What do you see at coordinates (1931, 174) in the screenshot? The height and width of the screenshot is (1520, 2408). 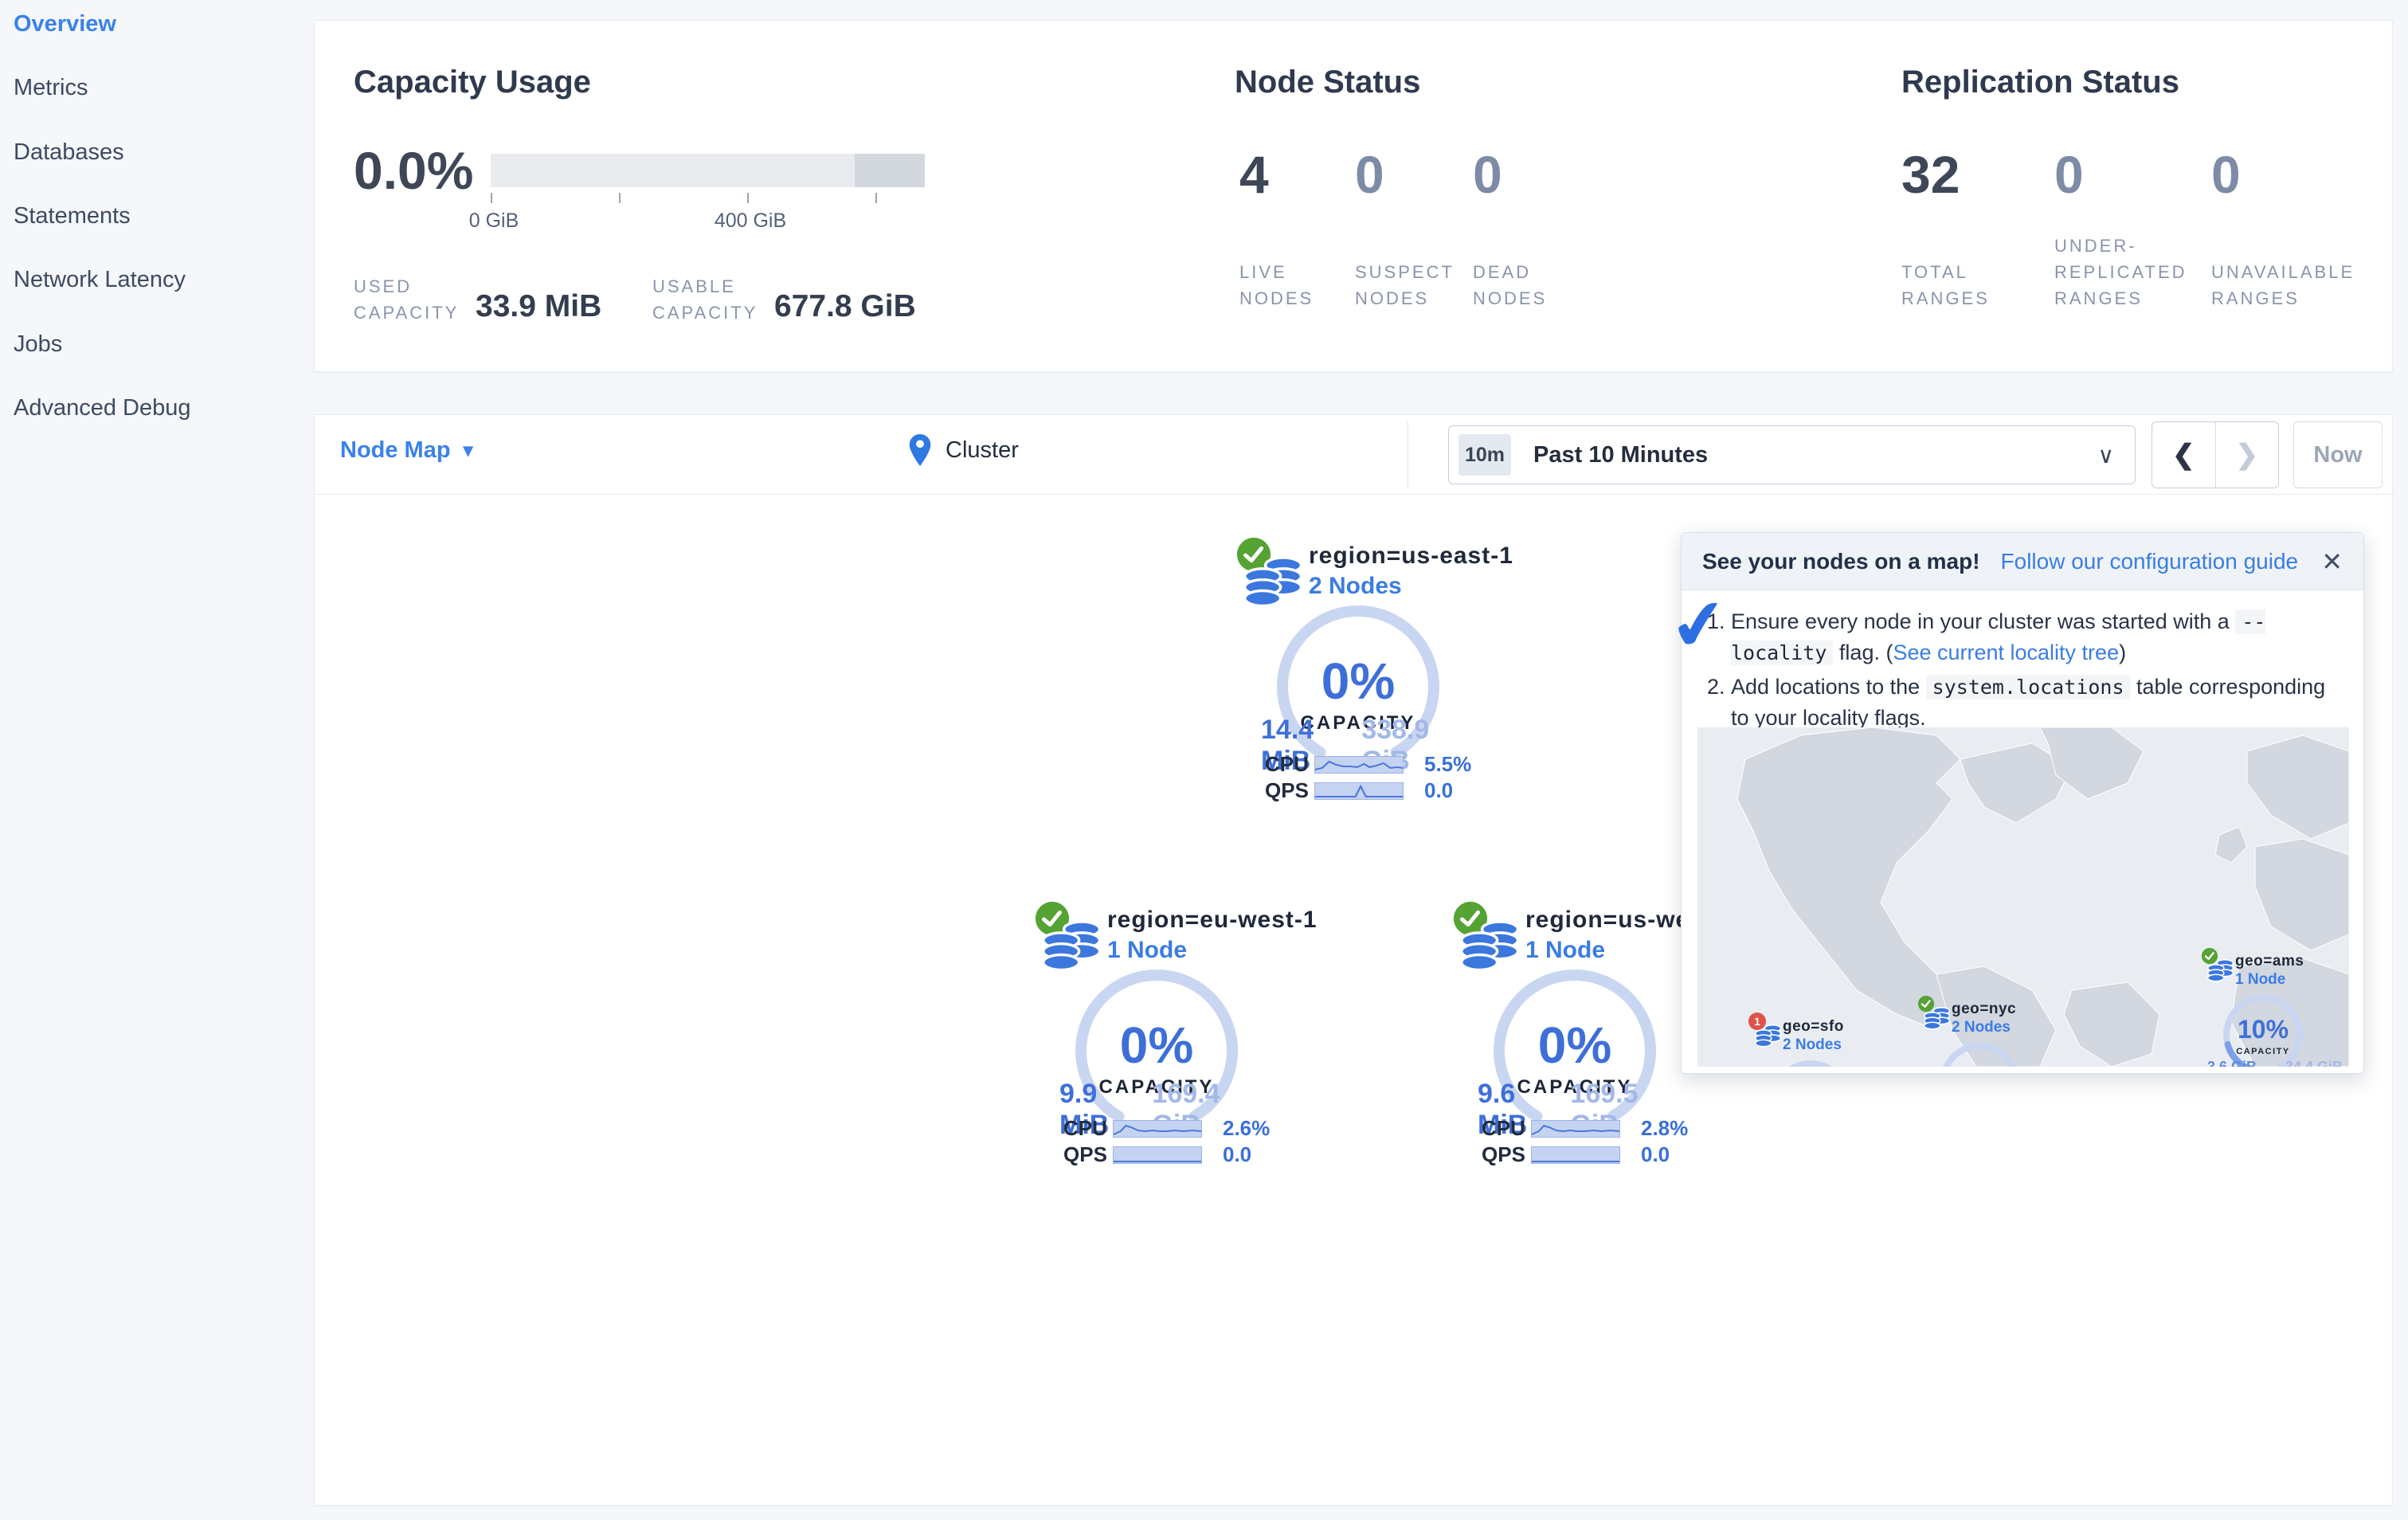 I see `total-ranges-value: 32` at bounding box center [1931, 174].